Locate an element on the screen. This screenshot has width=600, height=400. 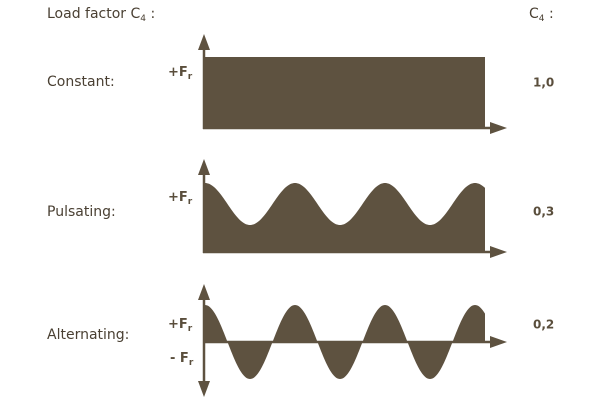
header-text: C is located at coordinates (534, 14).